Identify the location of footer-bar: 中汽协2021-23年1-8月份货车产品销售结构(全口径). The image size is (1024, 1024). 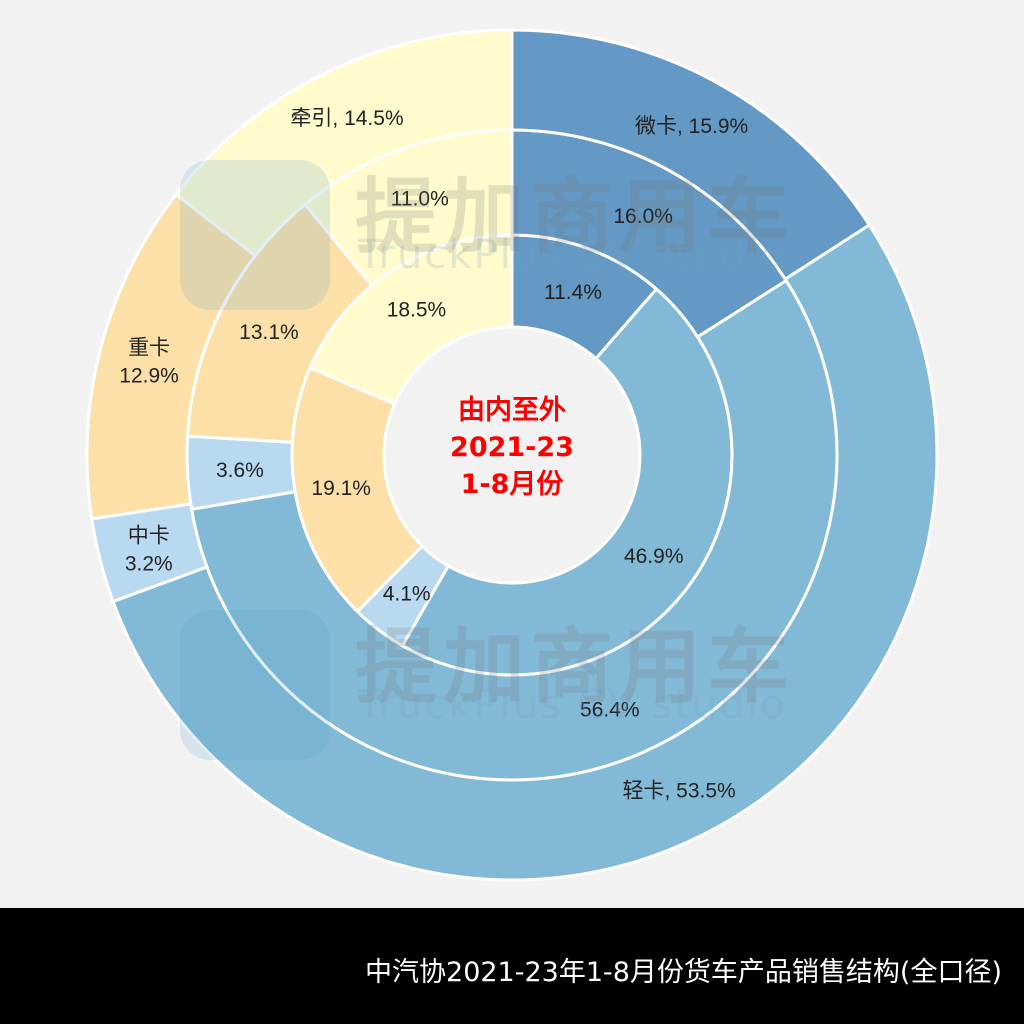
(512, 966).